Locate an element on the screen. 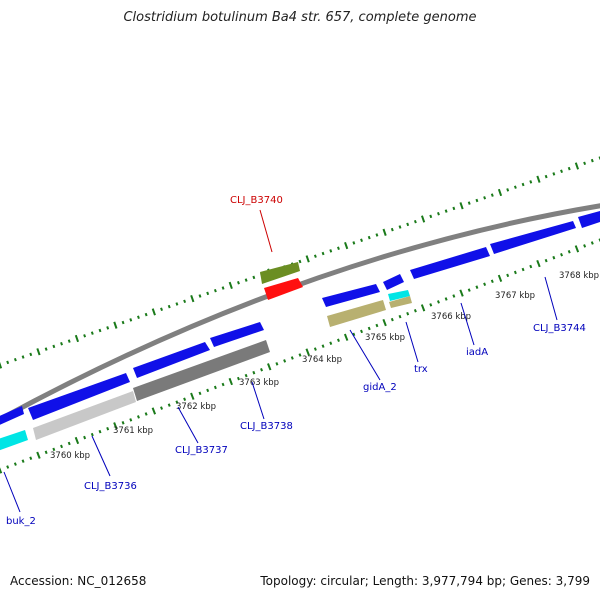 The width and height of the screenshot is (600, 600). gene-label: iadA is located at coordinates (477, 352).